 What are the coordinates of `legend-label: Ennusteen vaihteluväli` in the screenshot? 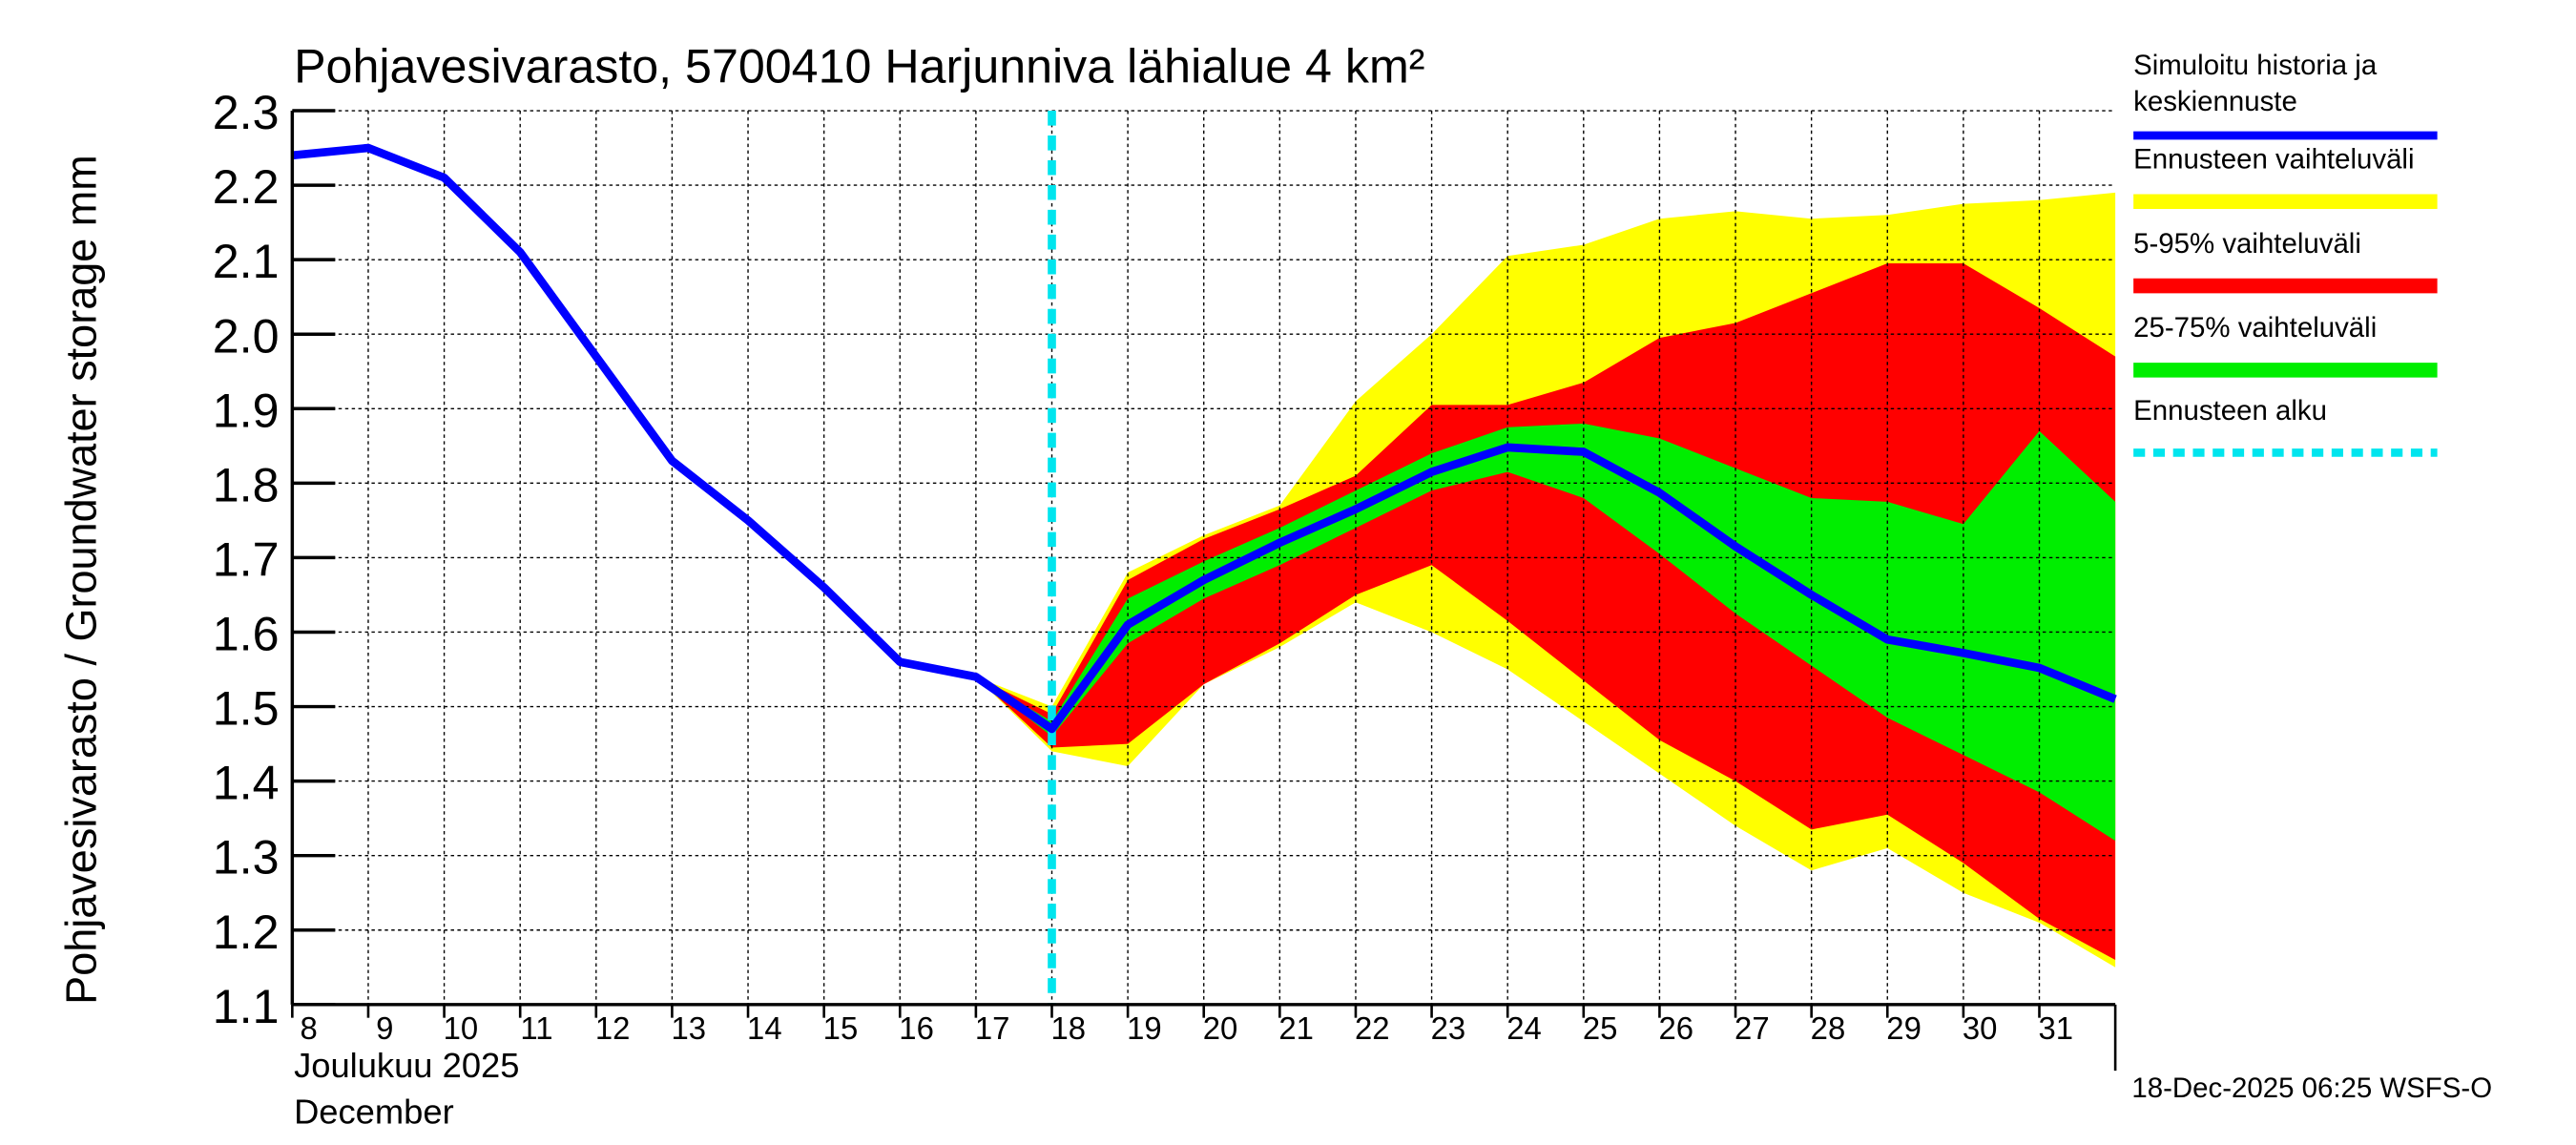 It's located at (2273, 160).